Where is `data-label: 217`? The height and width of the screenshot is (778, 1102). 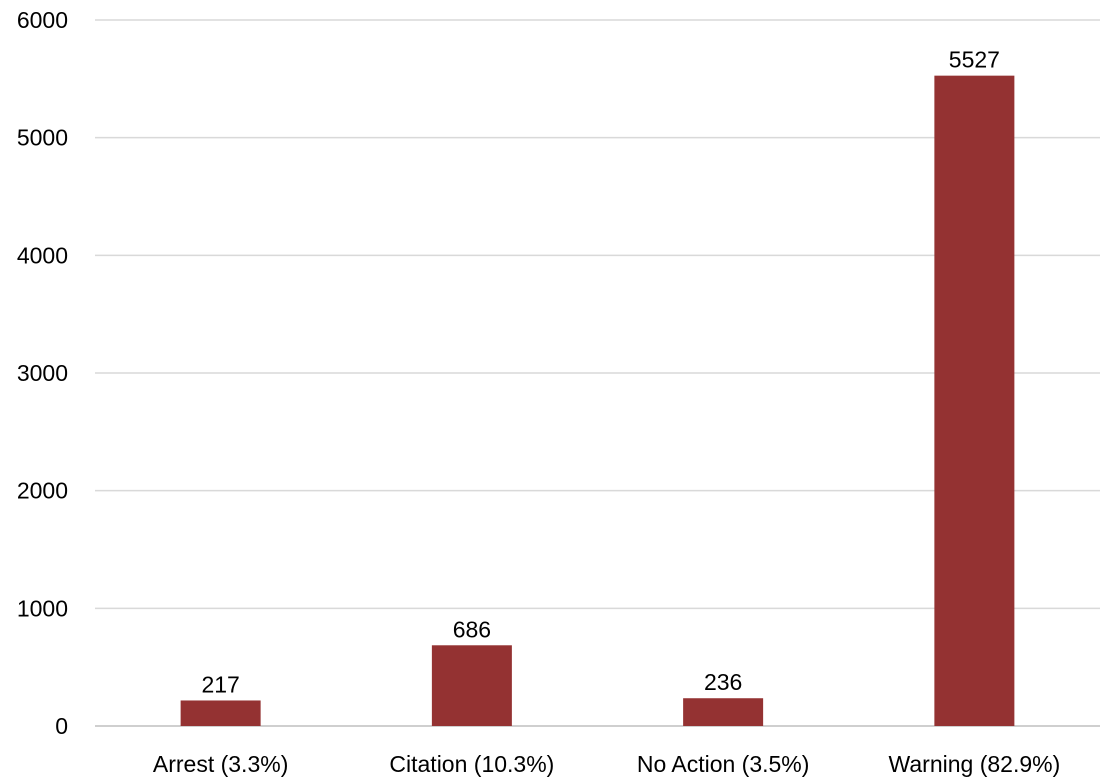 data-label: 217 is located at coordinates (220, 684).